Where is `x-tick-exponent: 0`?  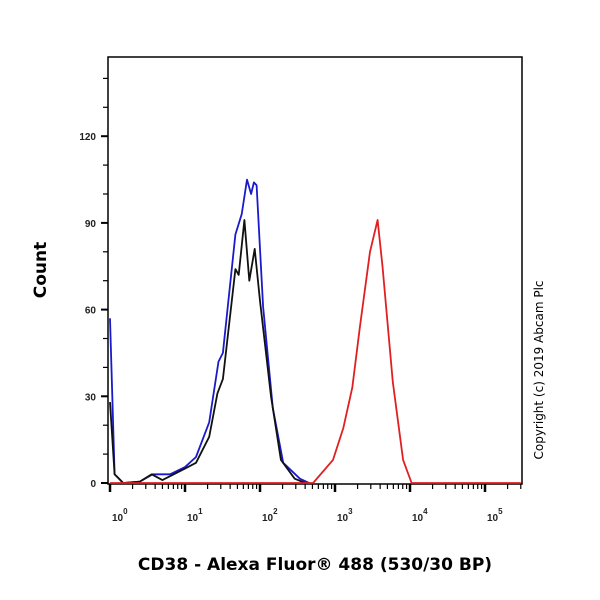
x-tick-exponent: 0 is located at coordinates (125, 511).